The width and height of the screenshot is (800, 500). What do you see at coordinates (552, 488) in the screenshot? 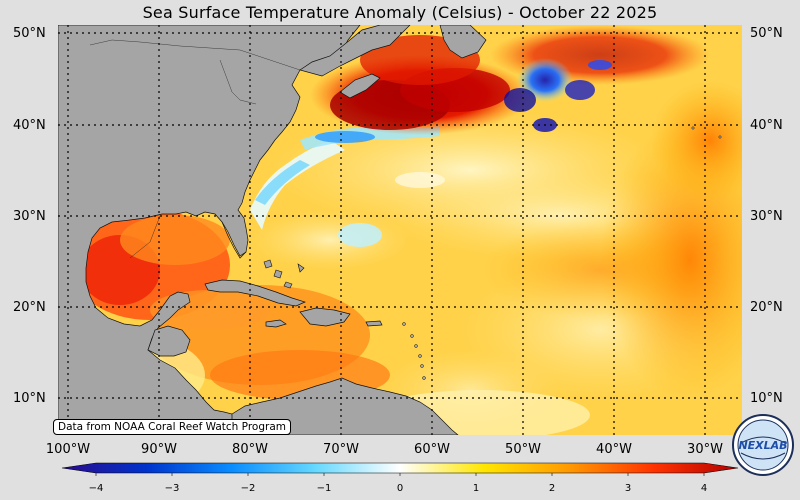
I see `colorbar-tick-2: 2` at bounding box center [552, 488].